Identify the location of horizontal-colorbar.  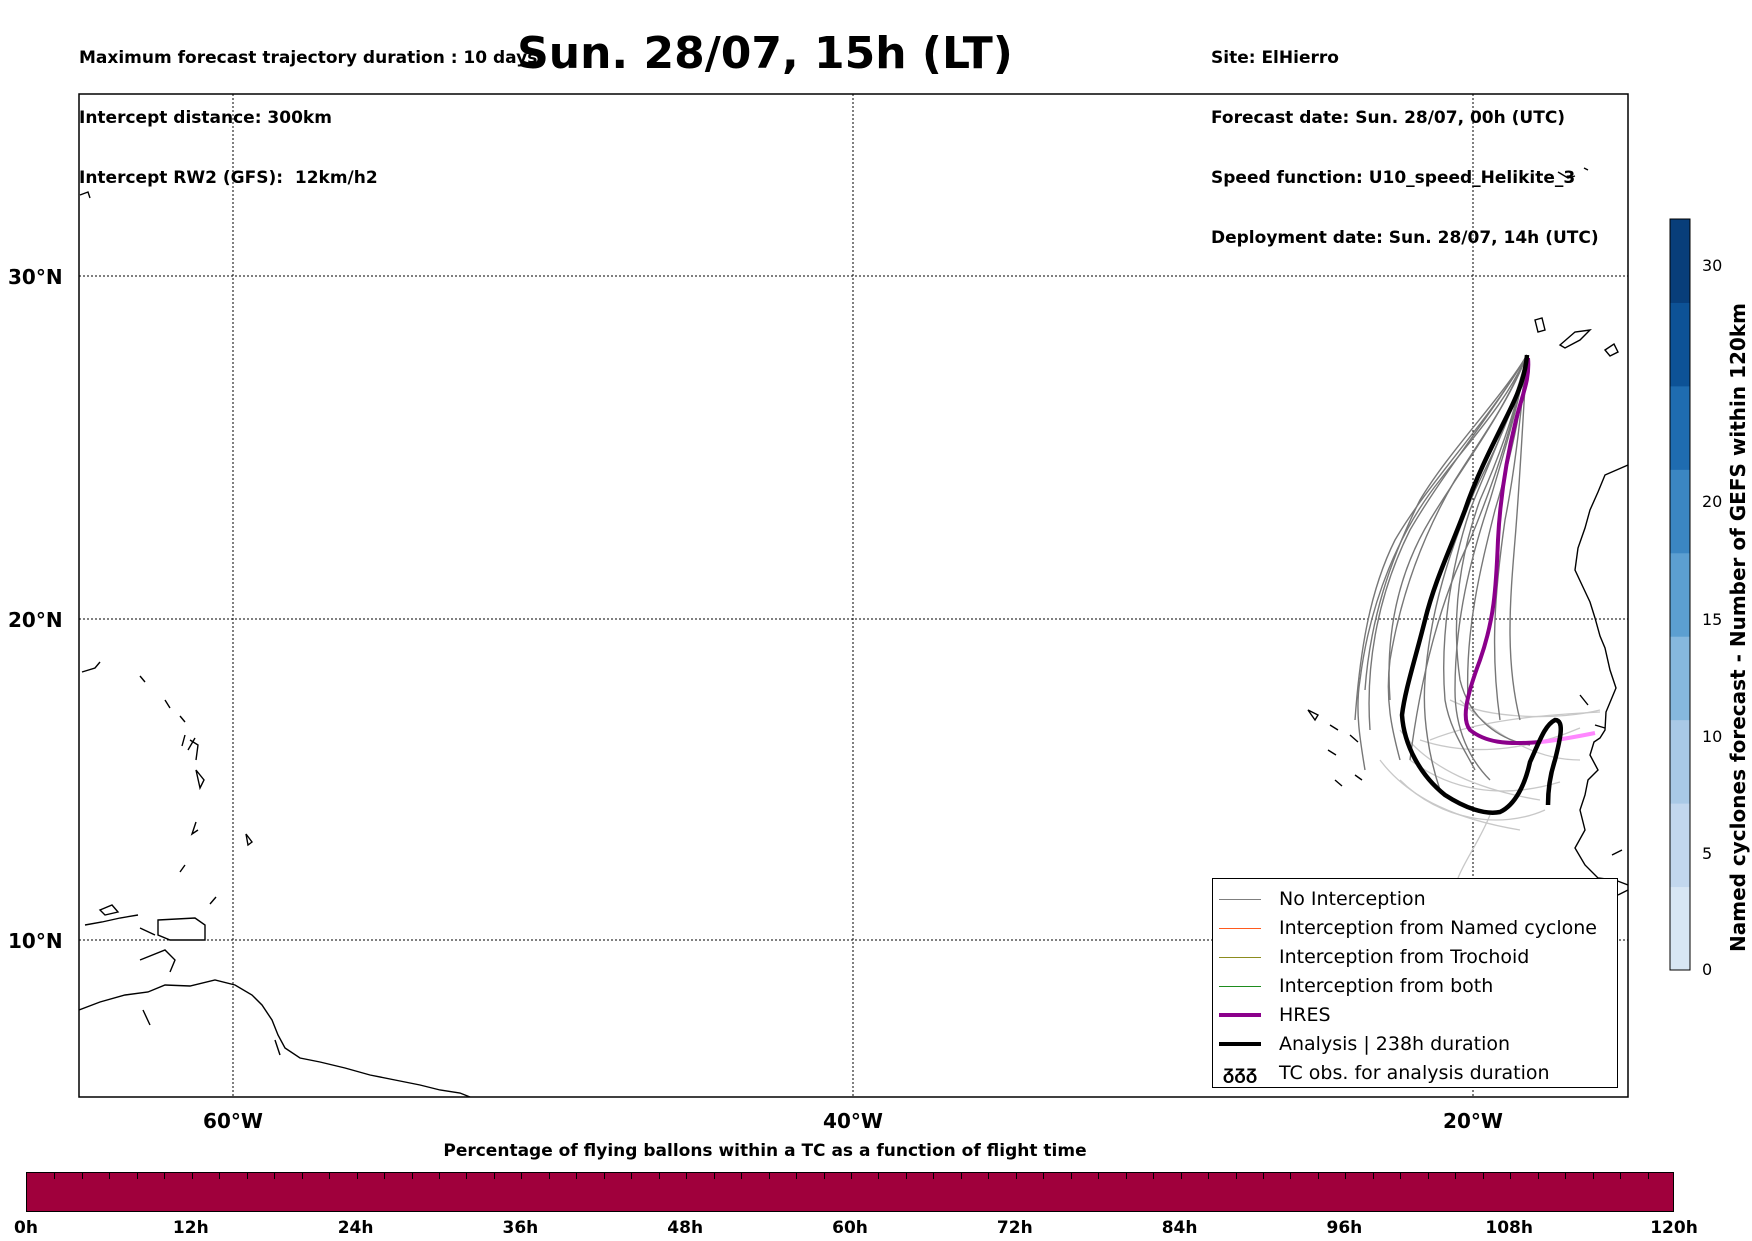
(850, 1192).